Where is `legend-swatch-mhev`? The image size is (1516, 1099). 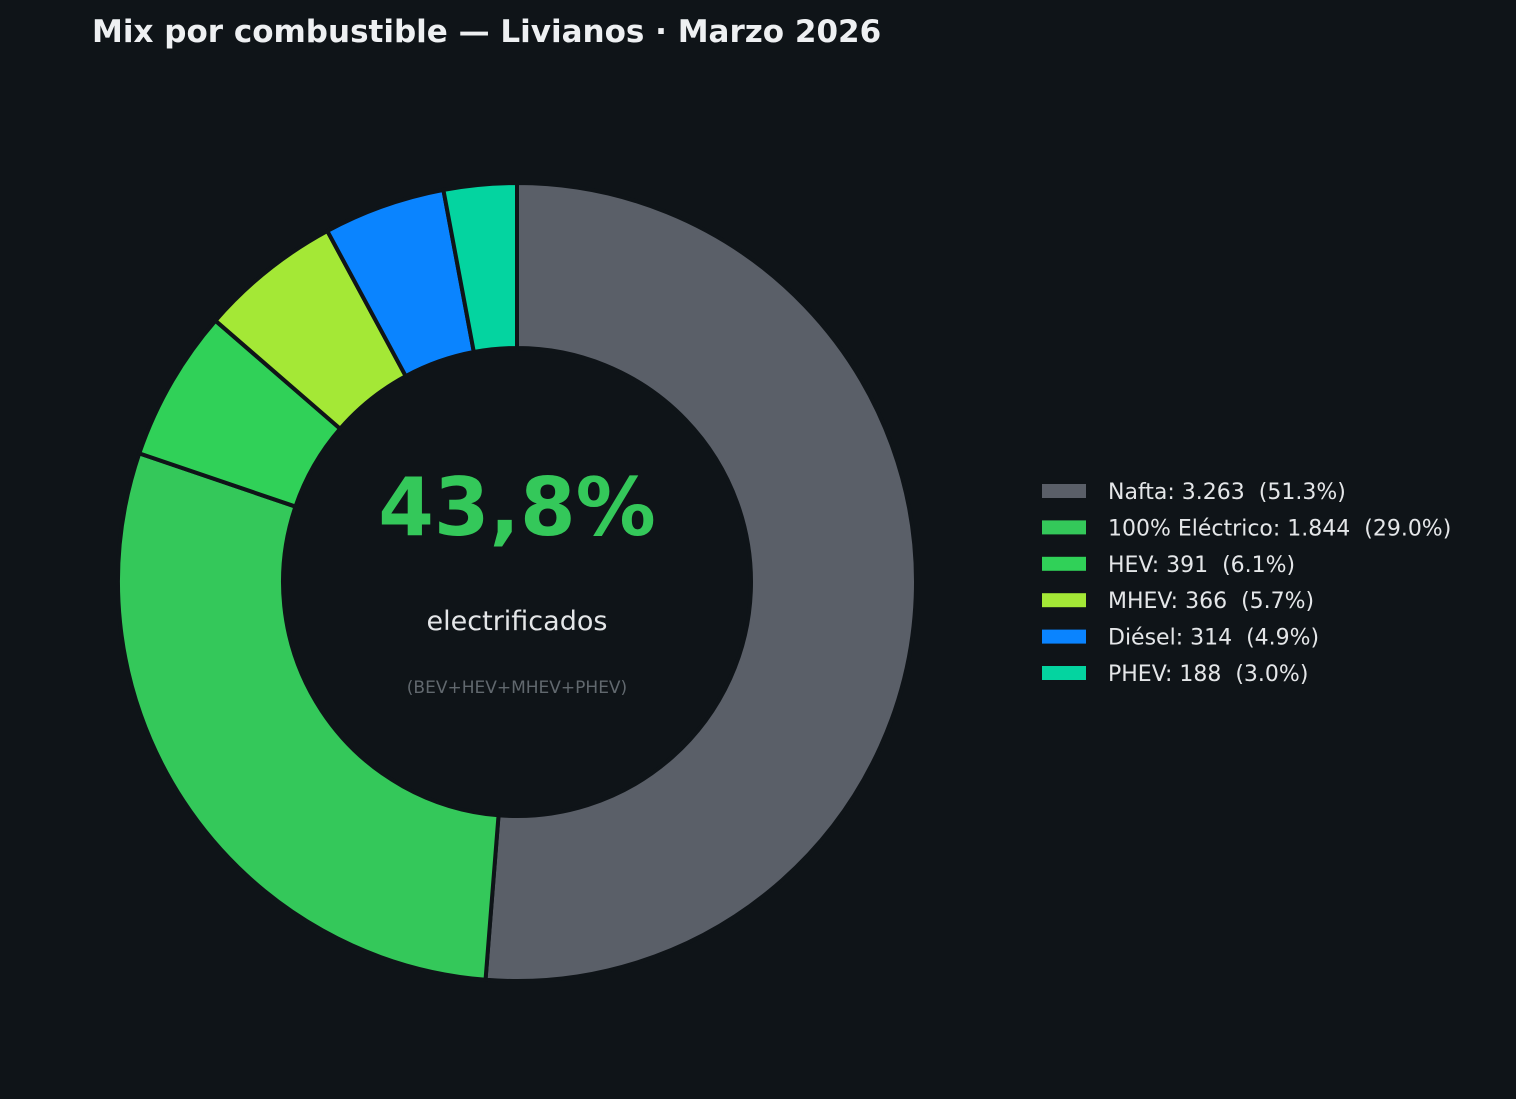
legend-swatch-mhev is located at coordinates (1064, 600).